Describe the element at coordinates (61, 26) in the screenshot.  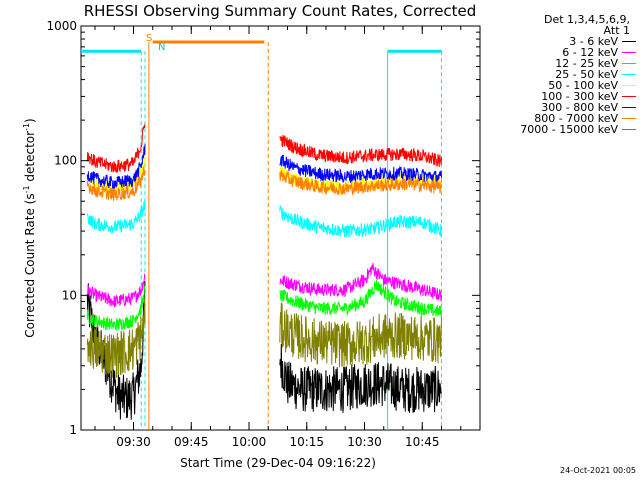
I see `y-tick-label-3: 1000` at that location.